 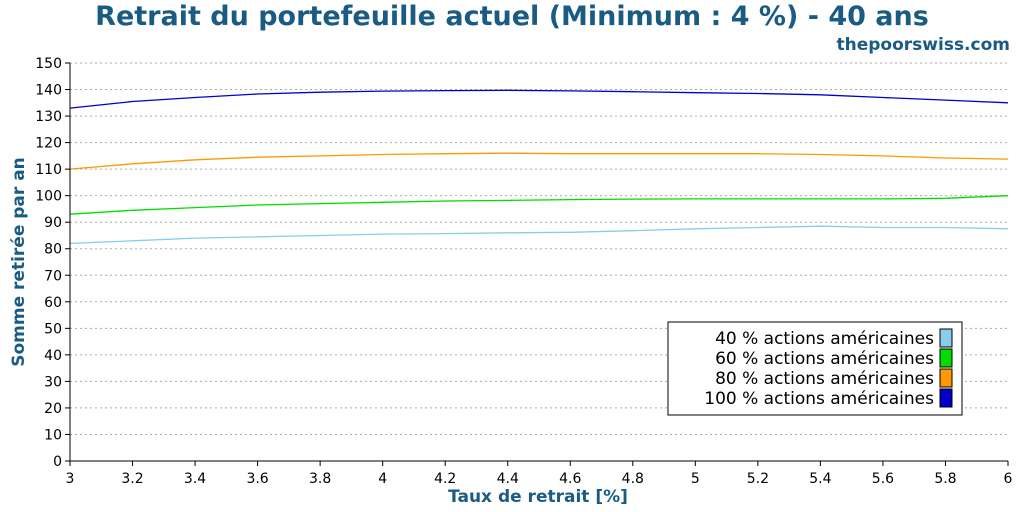 What do you see at coordinates (257, 479) in the screenshot?
I see `x-tick-label: 3.6` at bounding box center [257, 479].